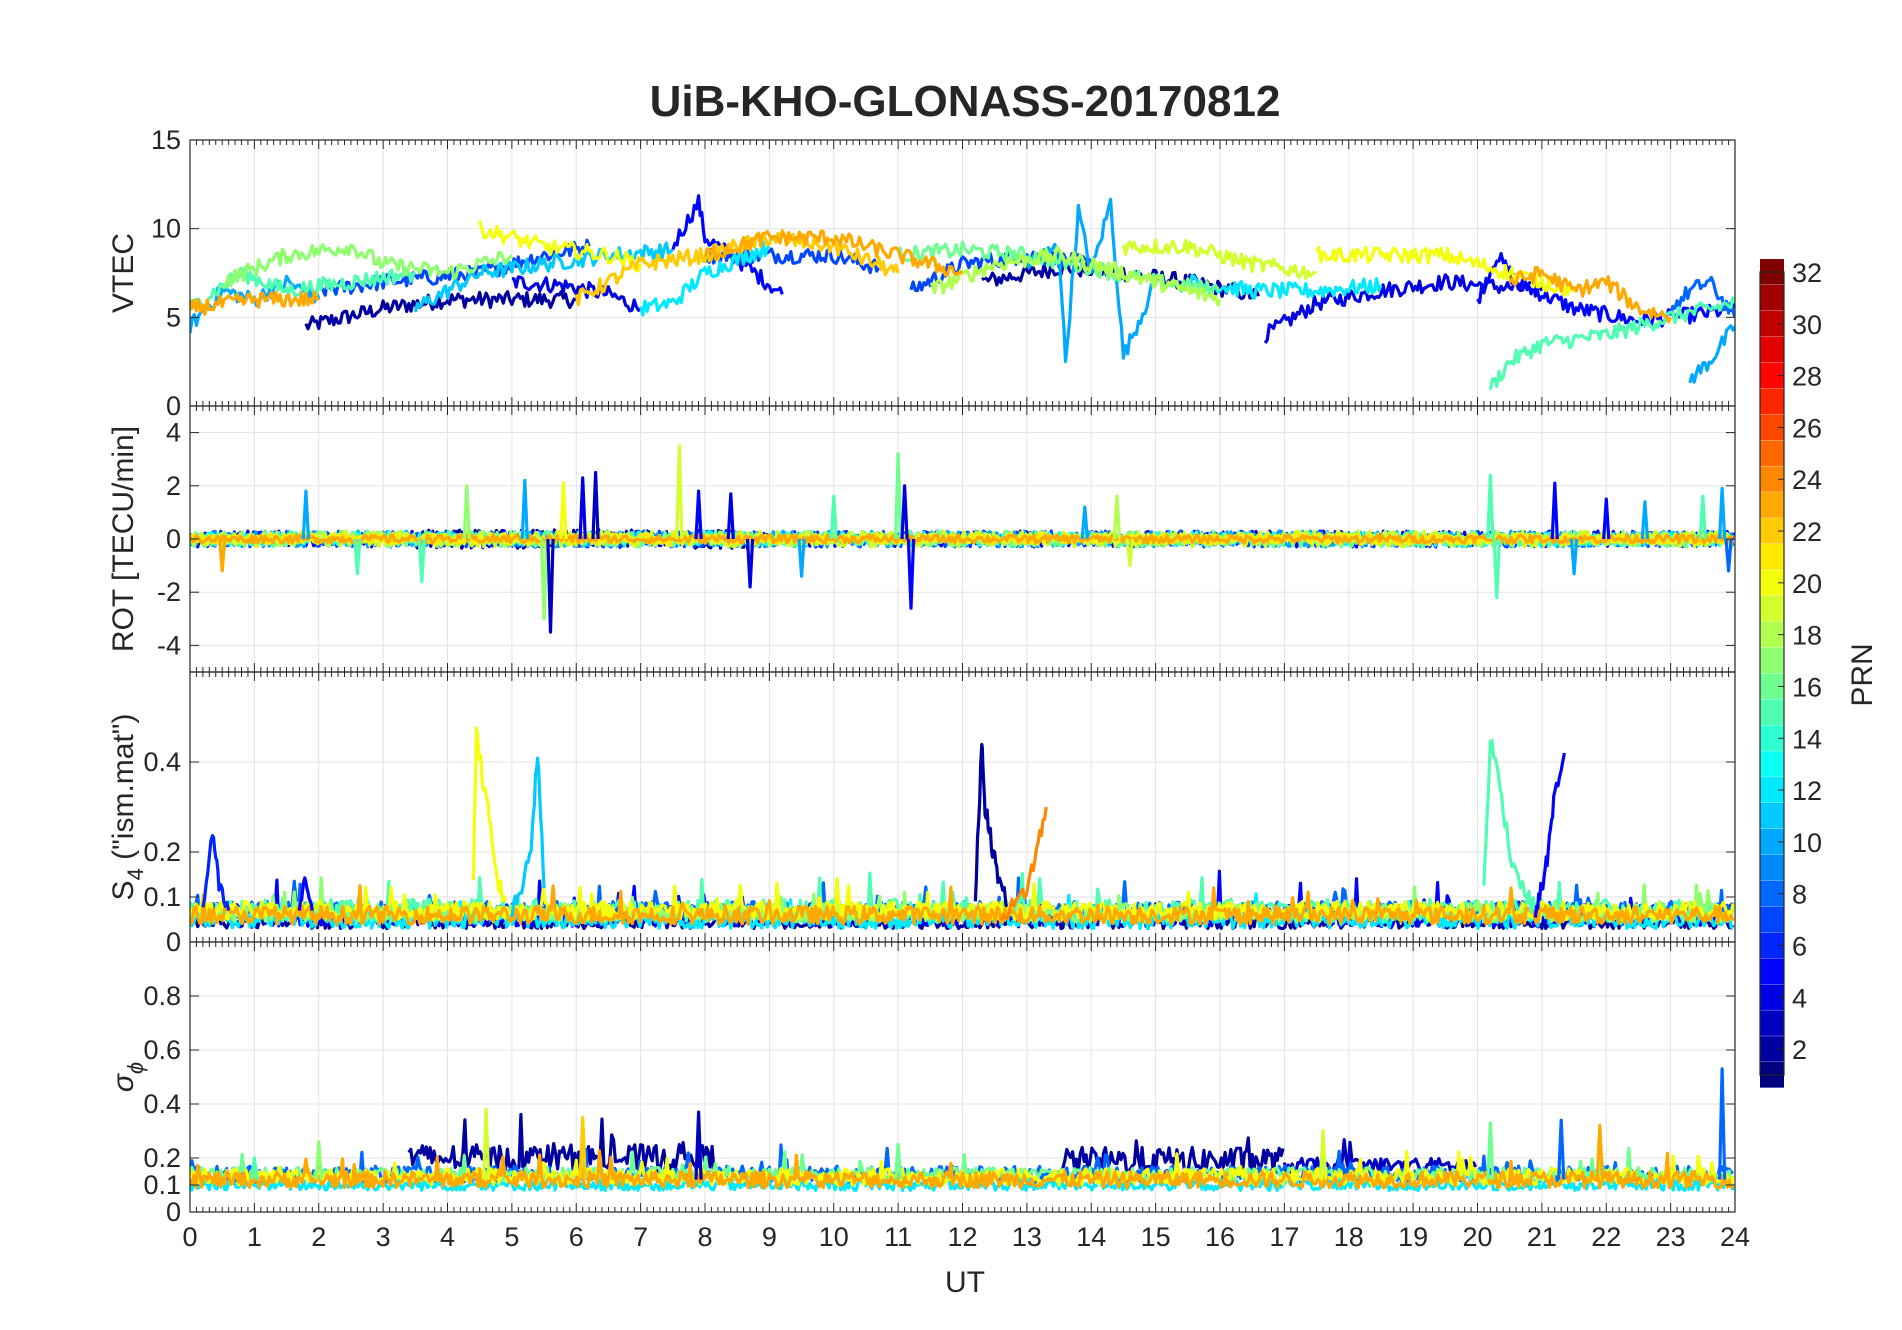 This screenshot has width=1902, height=1330. I want to click on y-tick-label: 0, so click(173, 942).